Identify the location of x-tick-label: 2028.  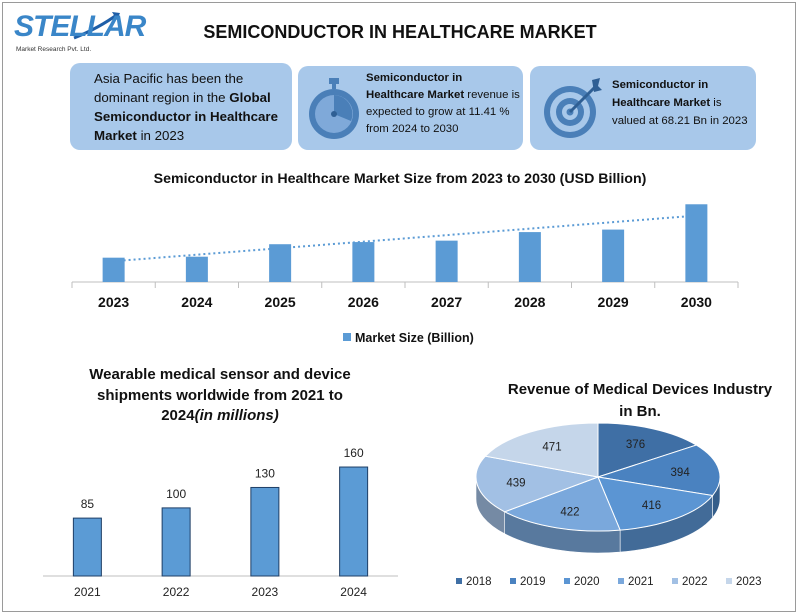
(529, 302).